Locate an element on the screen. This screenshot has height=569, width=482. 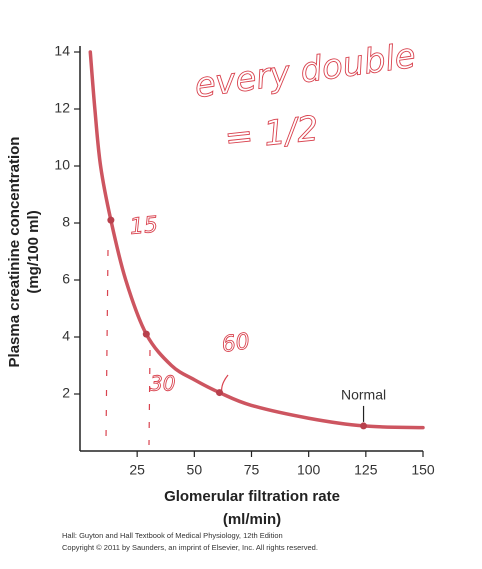
y-tick-label: 14 is located at coordinates (62, 51).